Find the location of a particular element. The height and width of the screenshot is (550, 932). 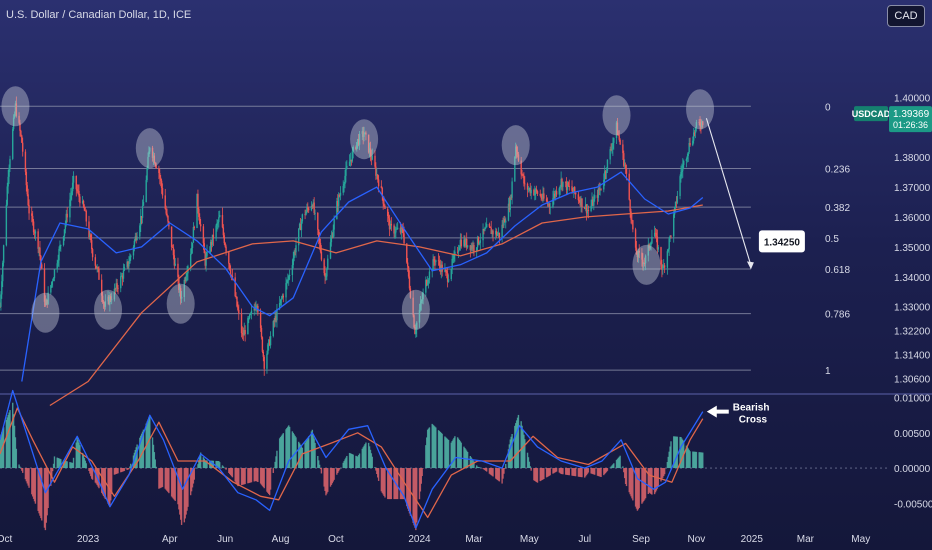

price-badge is located at coordinates (910, 119).